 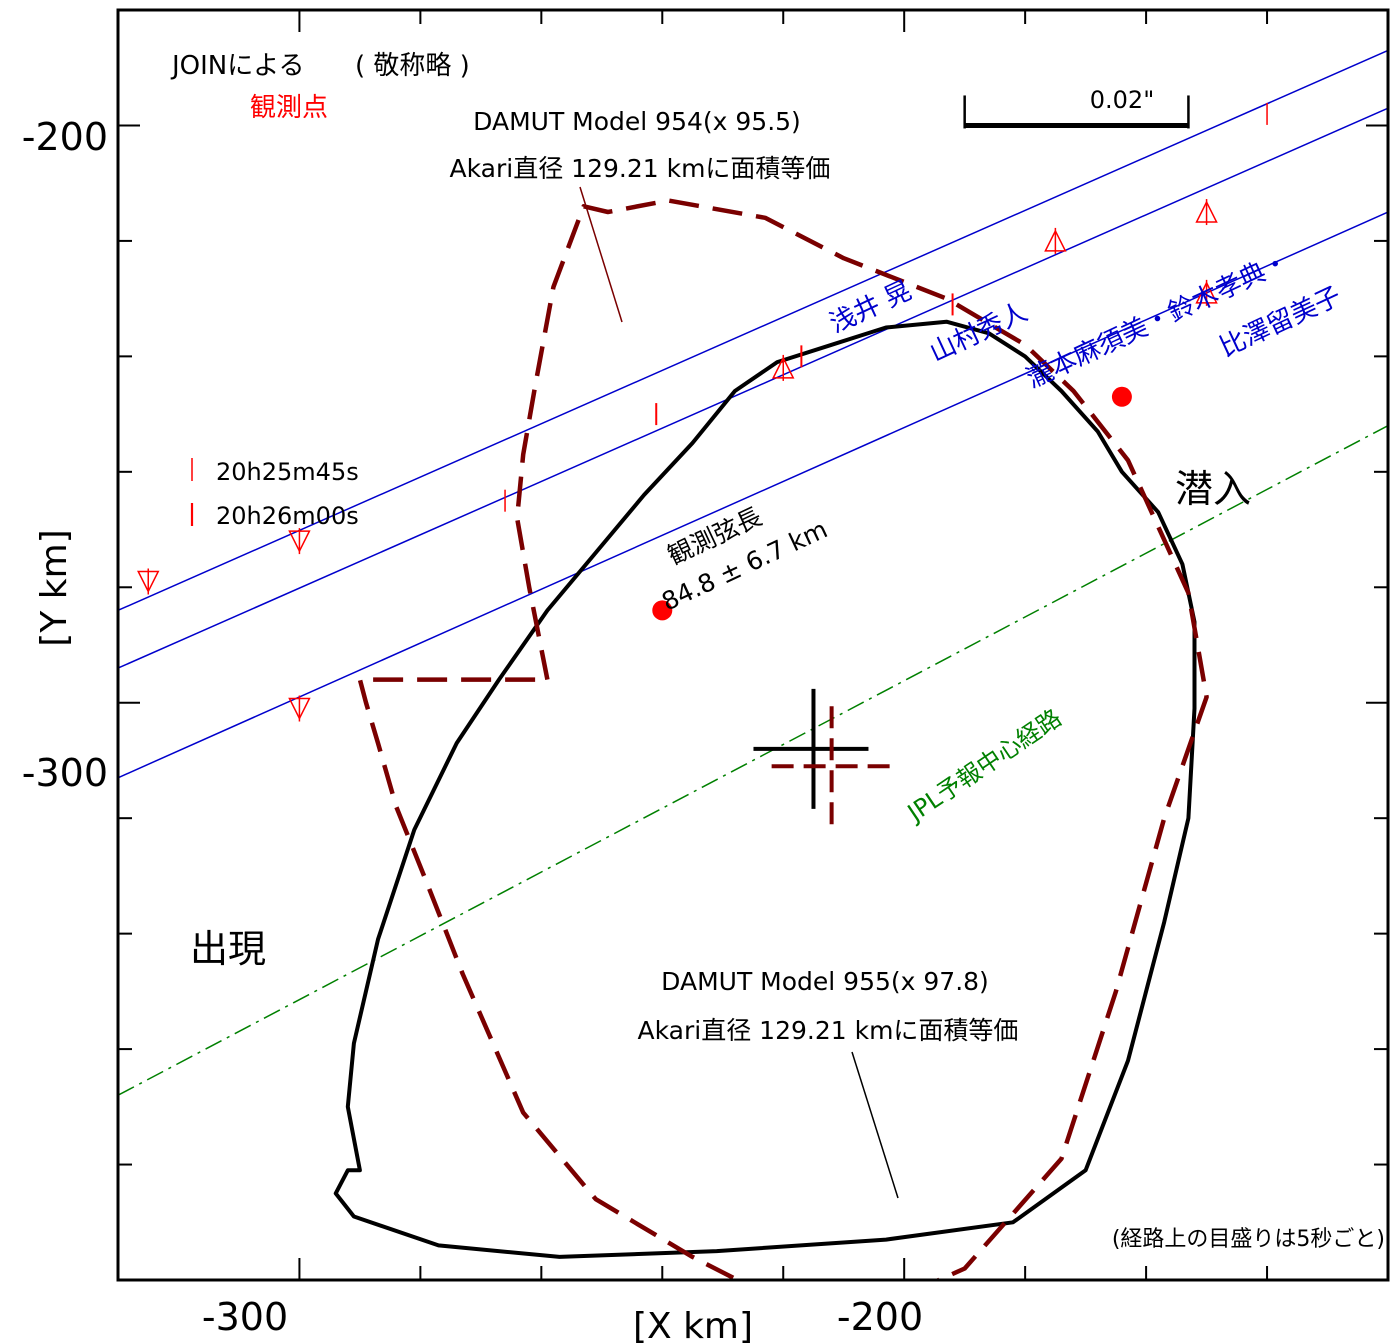 What do you see at coordinates (693, 1325) in the screenshot?
I see `x-axis-label: [X km]` at bounding box center [693, 1325].